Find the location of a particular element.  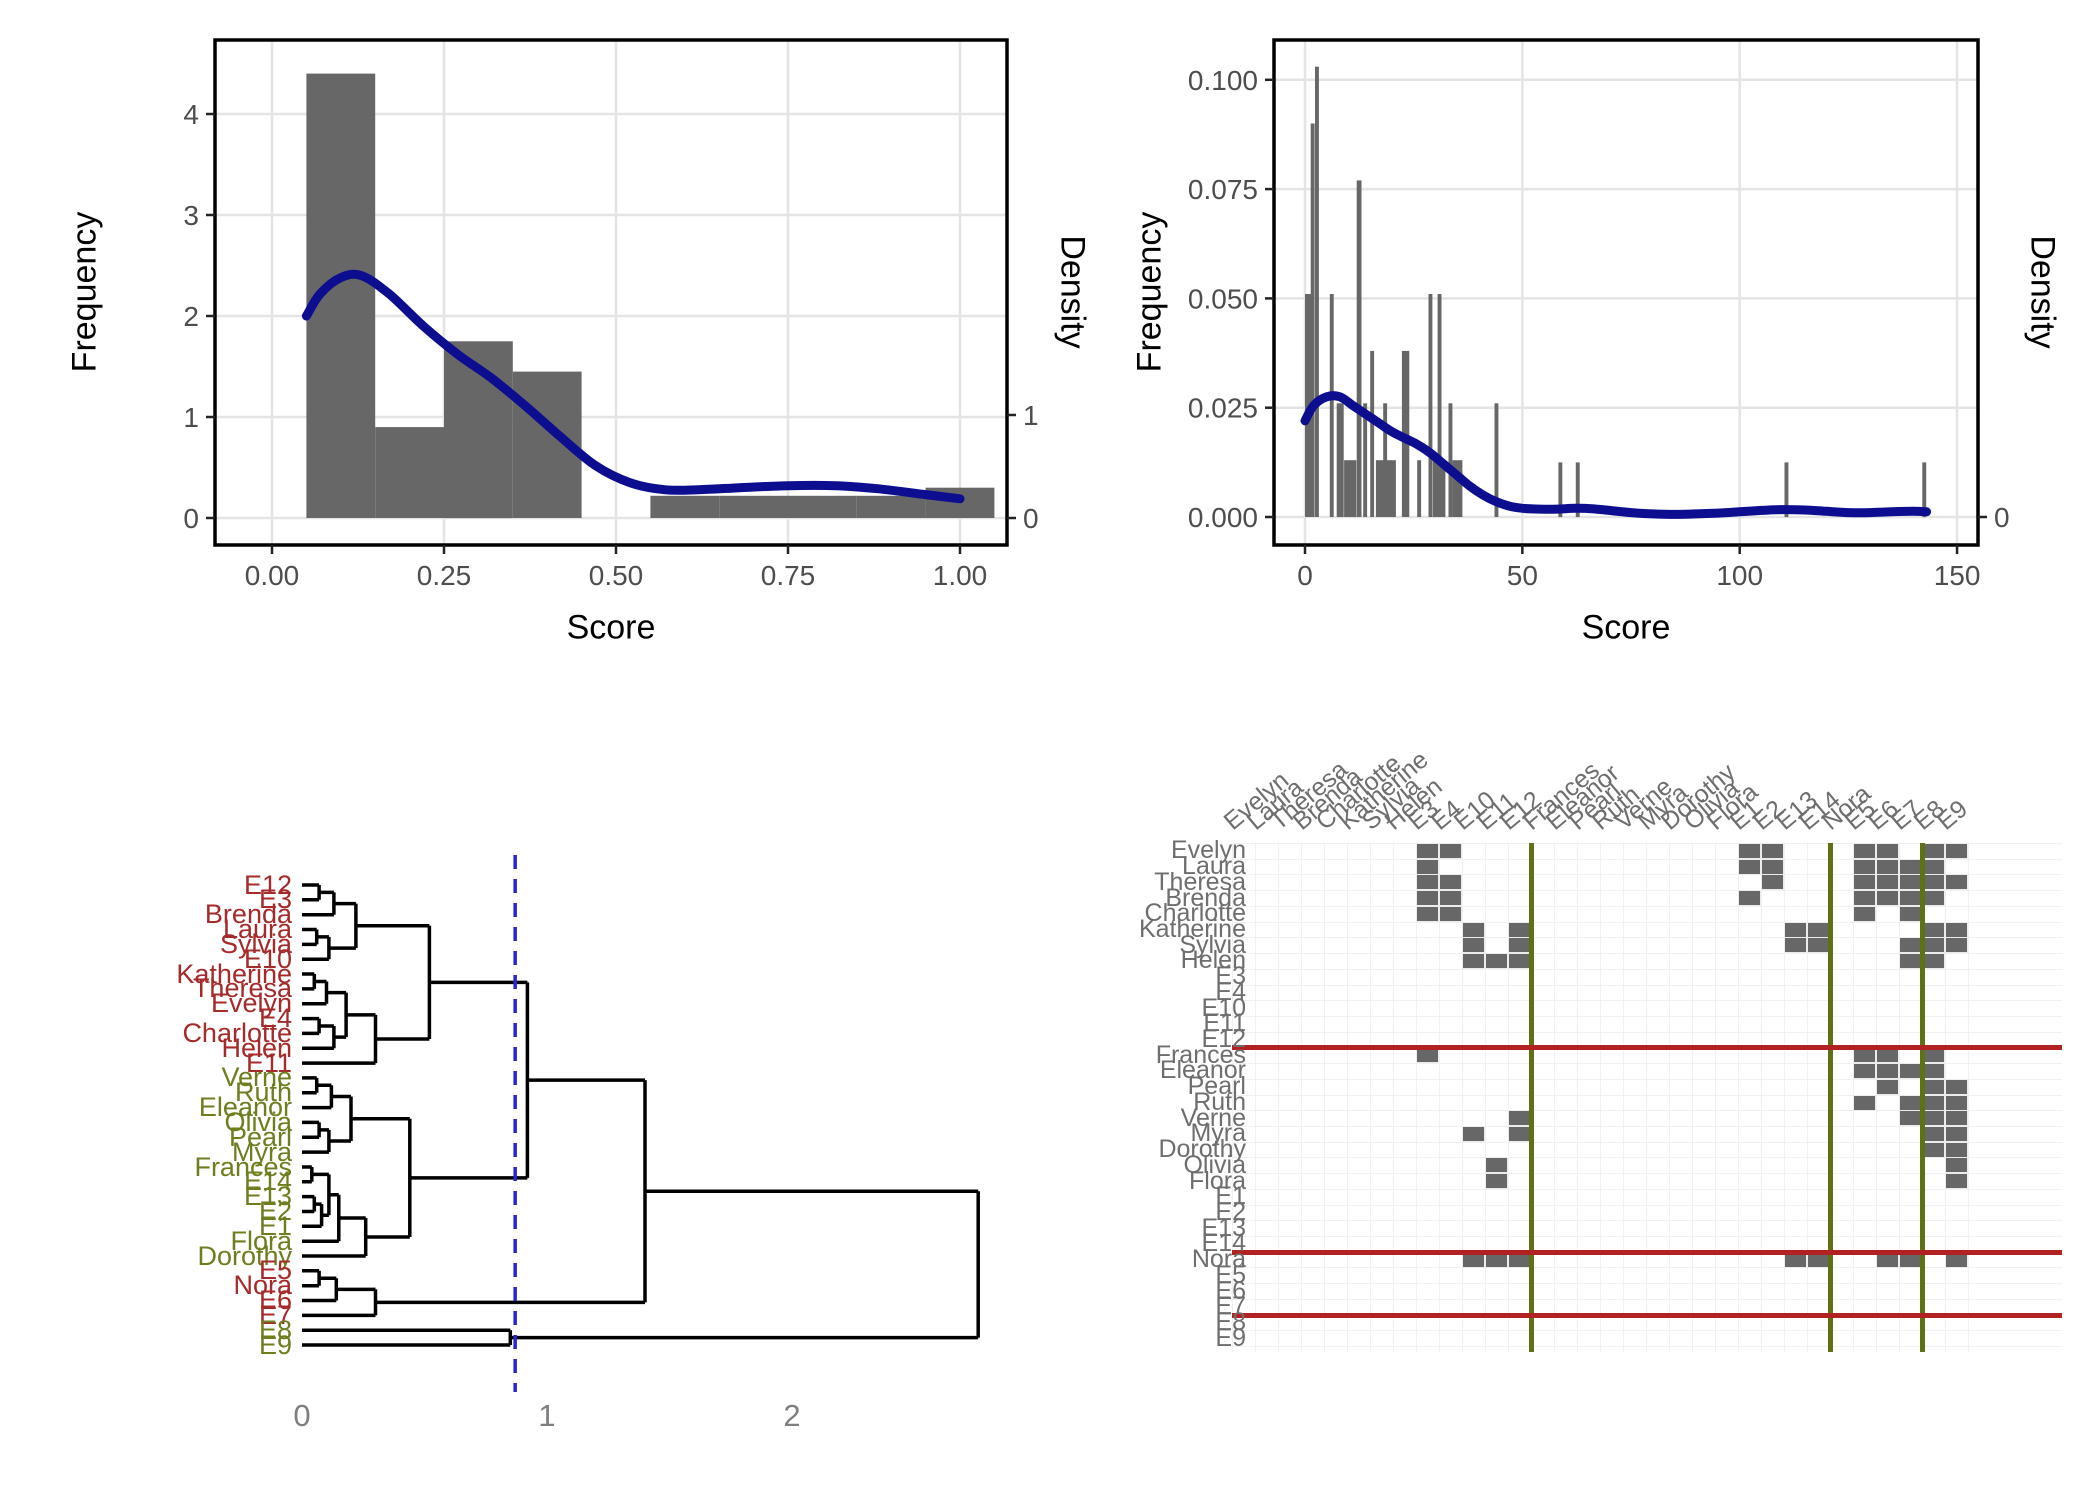

histogram-raw-plot: 0 50 100 150 0.000 0.025 0.050 0.075 0.100 0 is located at coordinates (1599, 314).